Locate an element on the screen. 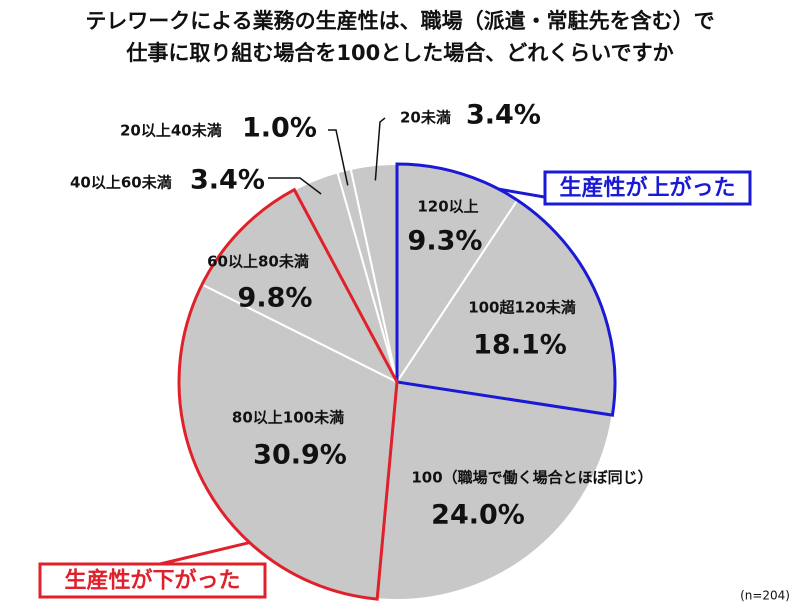  chart-subtitle: 仕事に取り組む場合を100とした場合、どれくらいですか is located at coordinates (399, 53).